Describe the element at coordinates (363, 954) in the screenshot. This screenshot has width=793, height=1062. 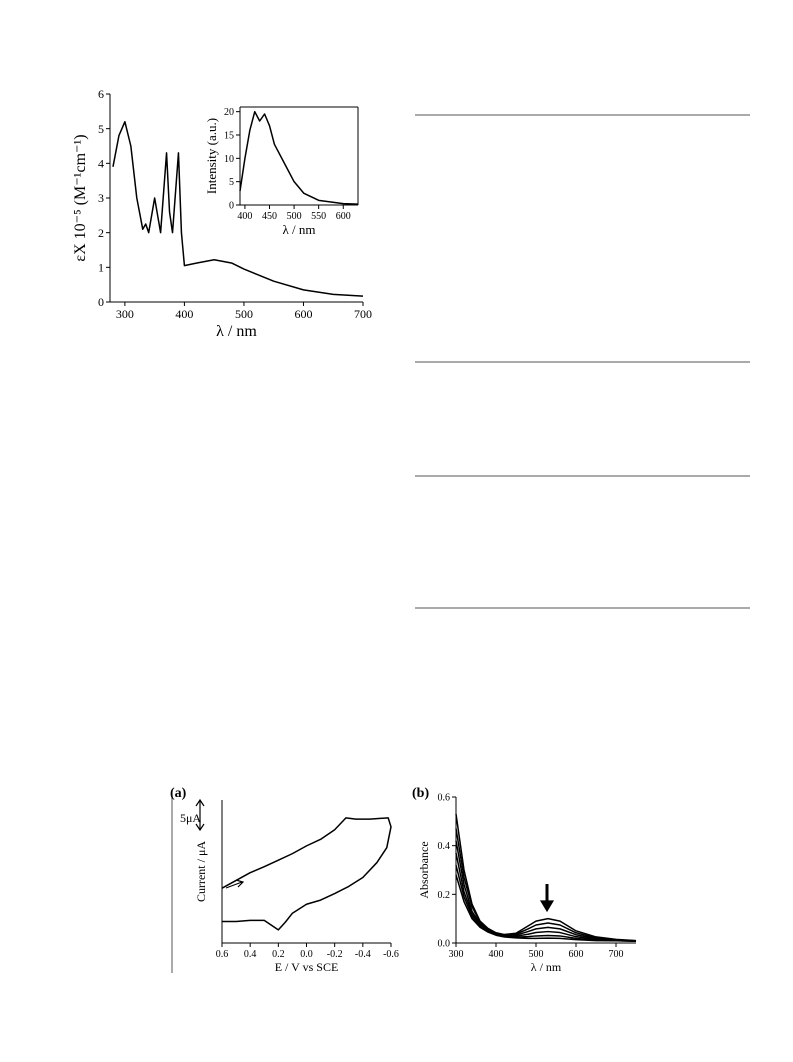
I see `x-tick-label: -0.4` at that location.